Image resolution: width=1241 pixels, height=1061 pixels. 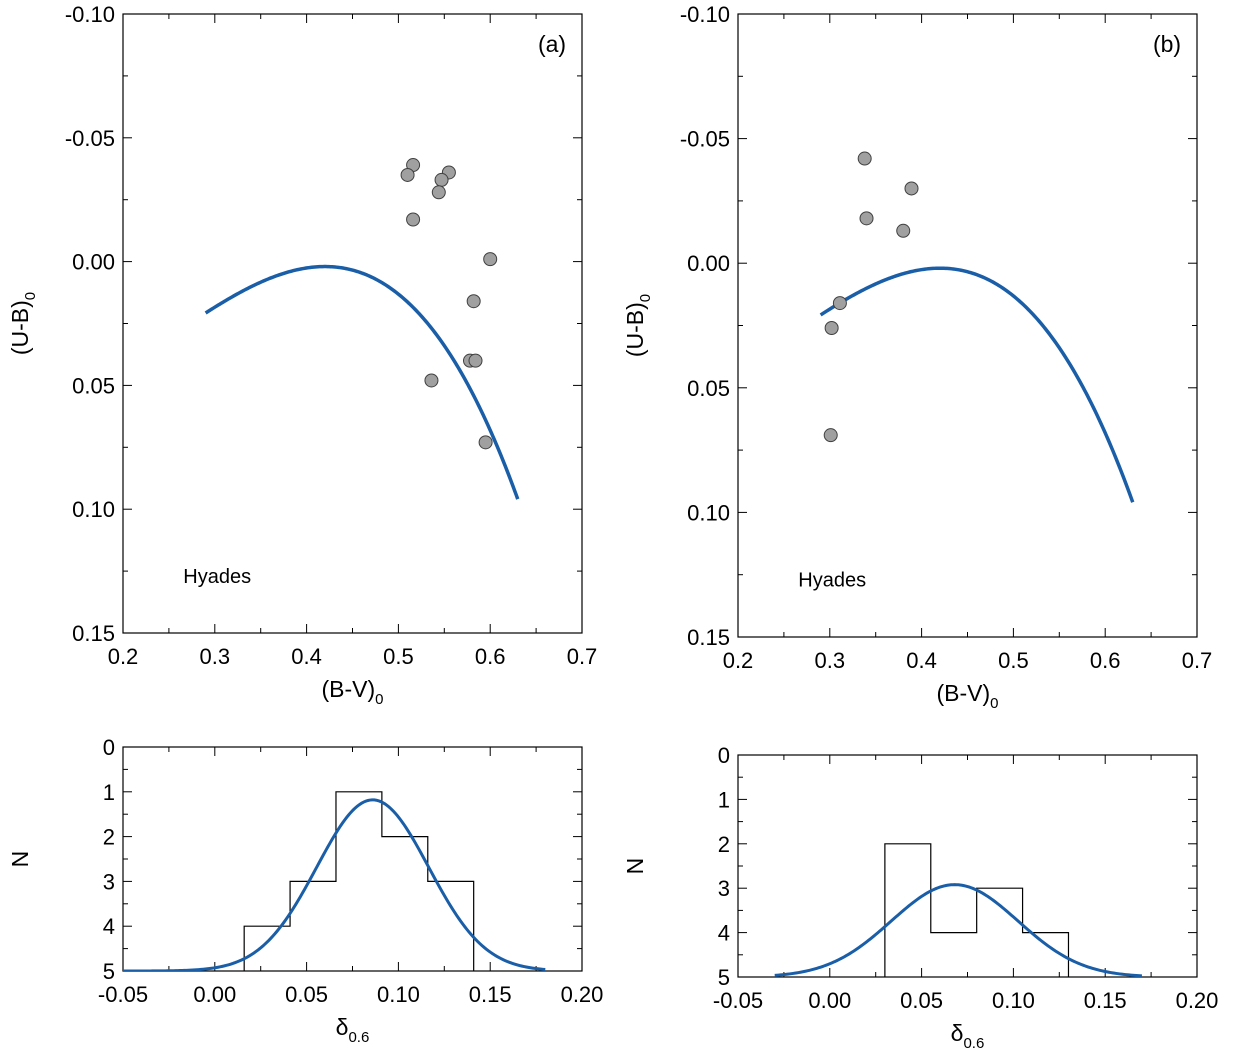 I want to click on gaussian-fit-curve, so click(x=334, y=884).